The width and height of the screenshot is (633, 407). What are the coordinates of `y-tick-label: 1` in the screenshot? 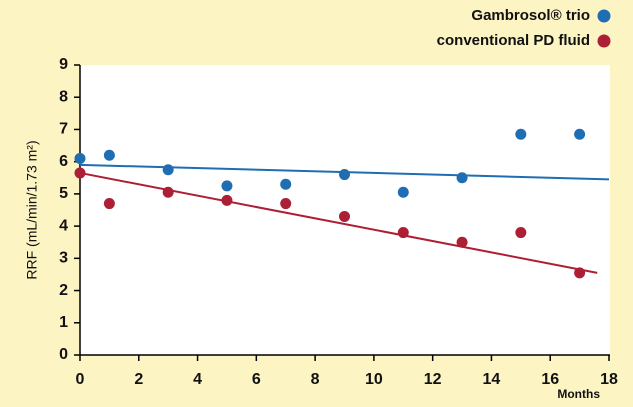 It's located at (63, 322).